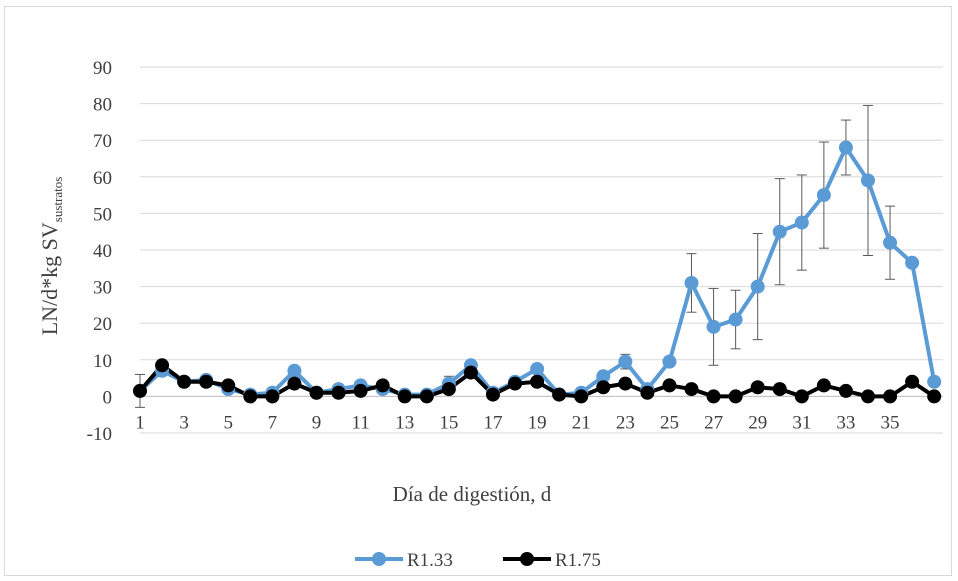 This screenshot has width=958, height=581. What do you see at coordinates (379, 559) in the screenshot?
I see `legend-marker-R1.33` at bounding box center [379, 559].